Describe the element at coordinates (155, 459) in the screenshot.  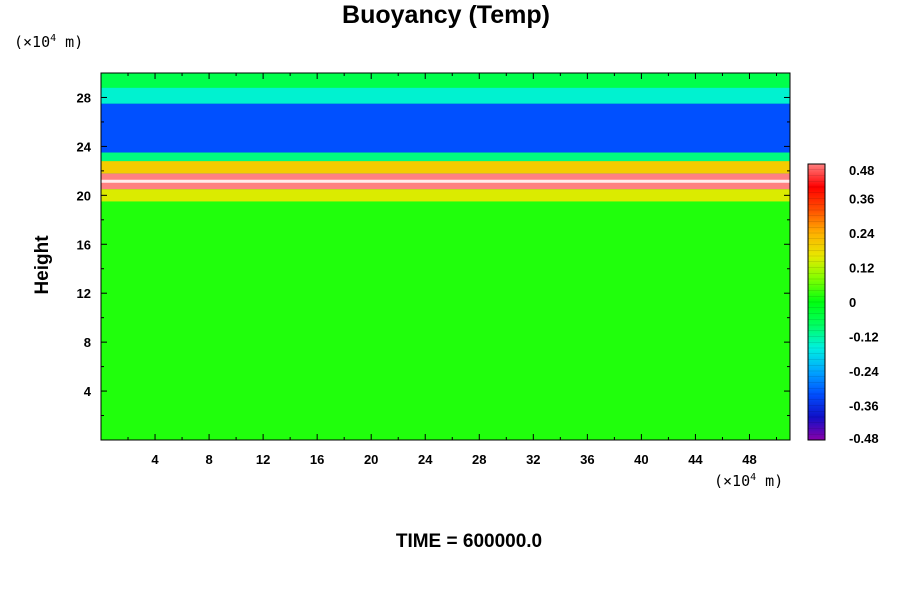
I see `x-tick-label: 4` at that location.